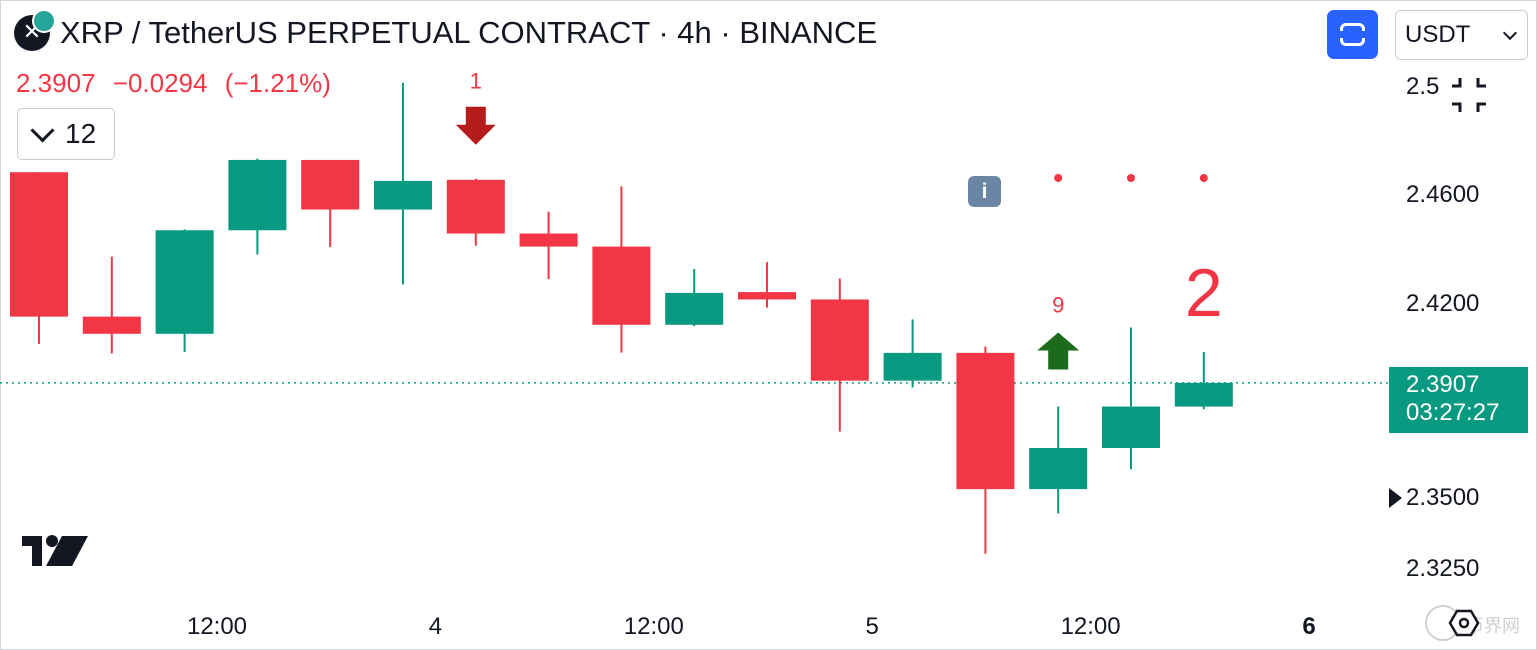 The height and width of the screenshot is (650, 1537). Describe the element at coordinates (1443, 568) in the screenshot. I see `y-tick-label: 2.3250` at that location.